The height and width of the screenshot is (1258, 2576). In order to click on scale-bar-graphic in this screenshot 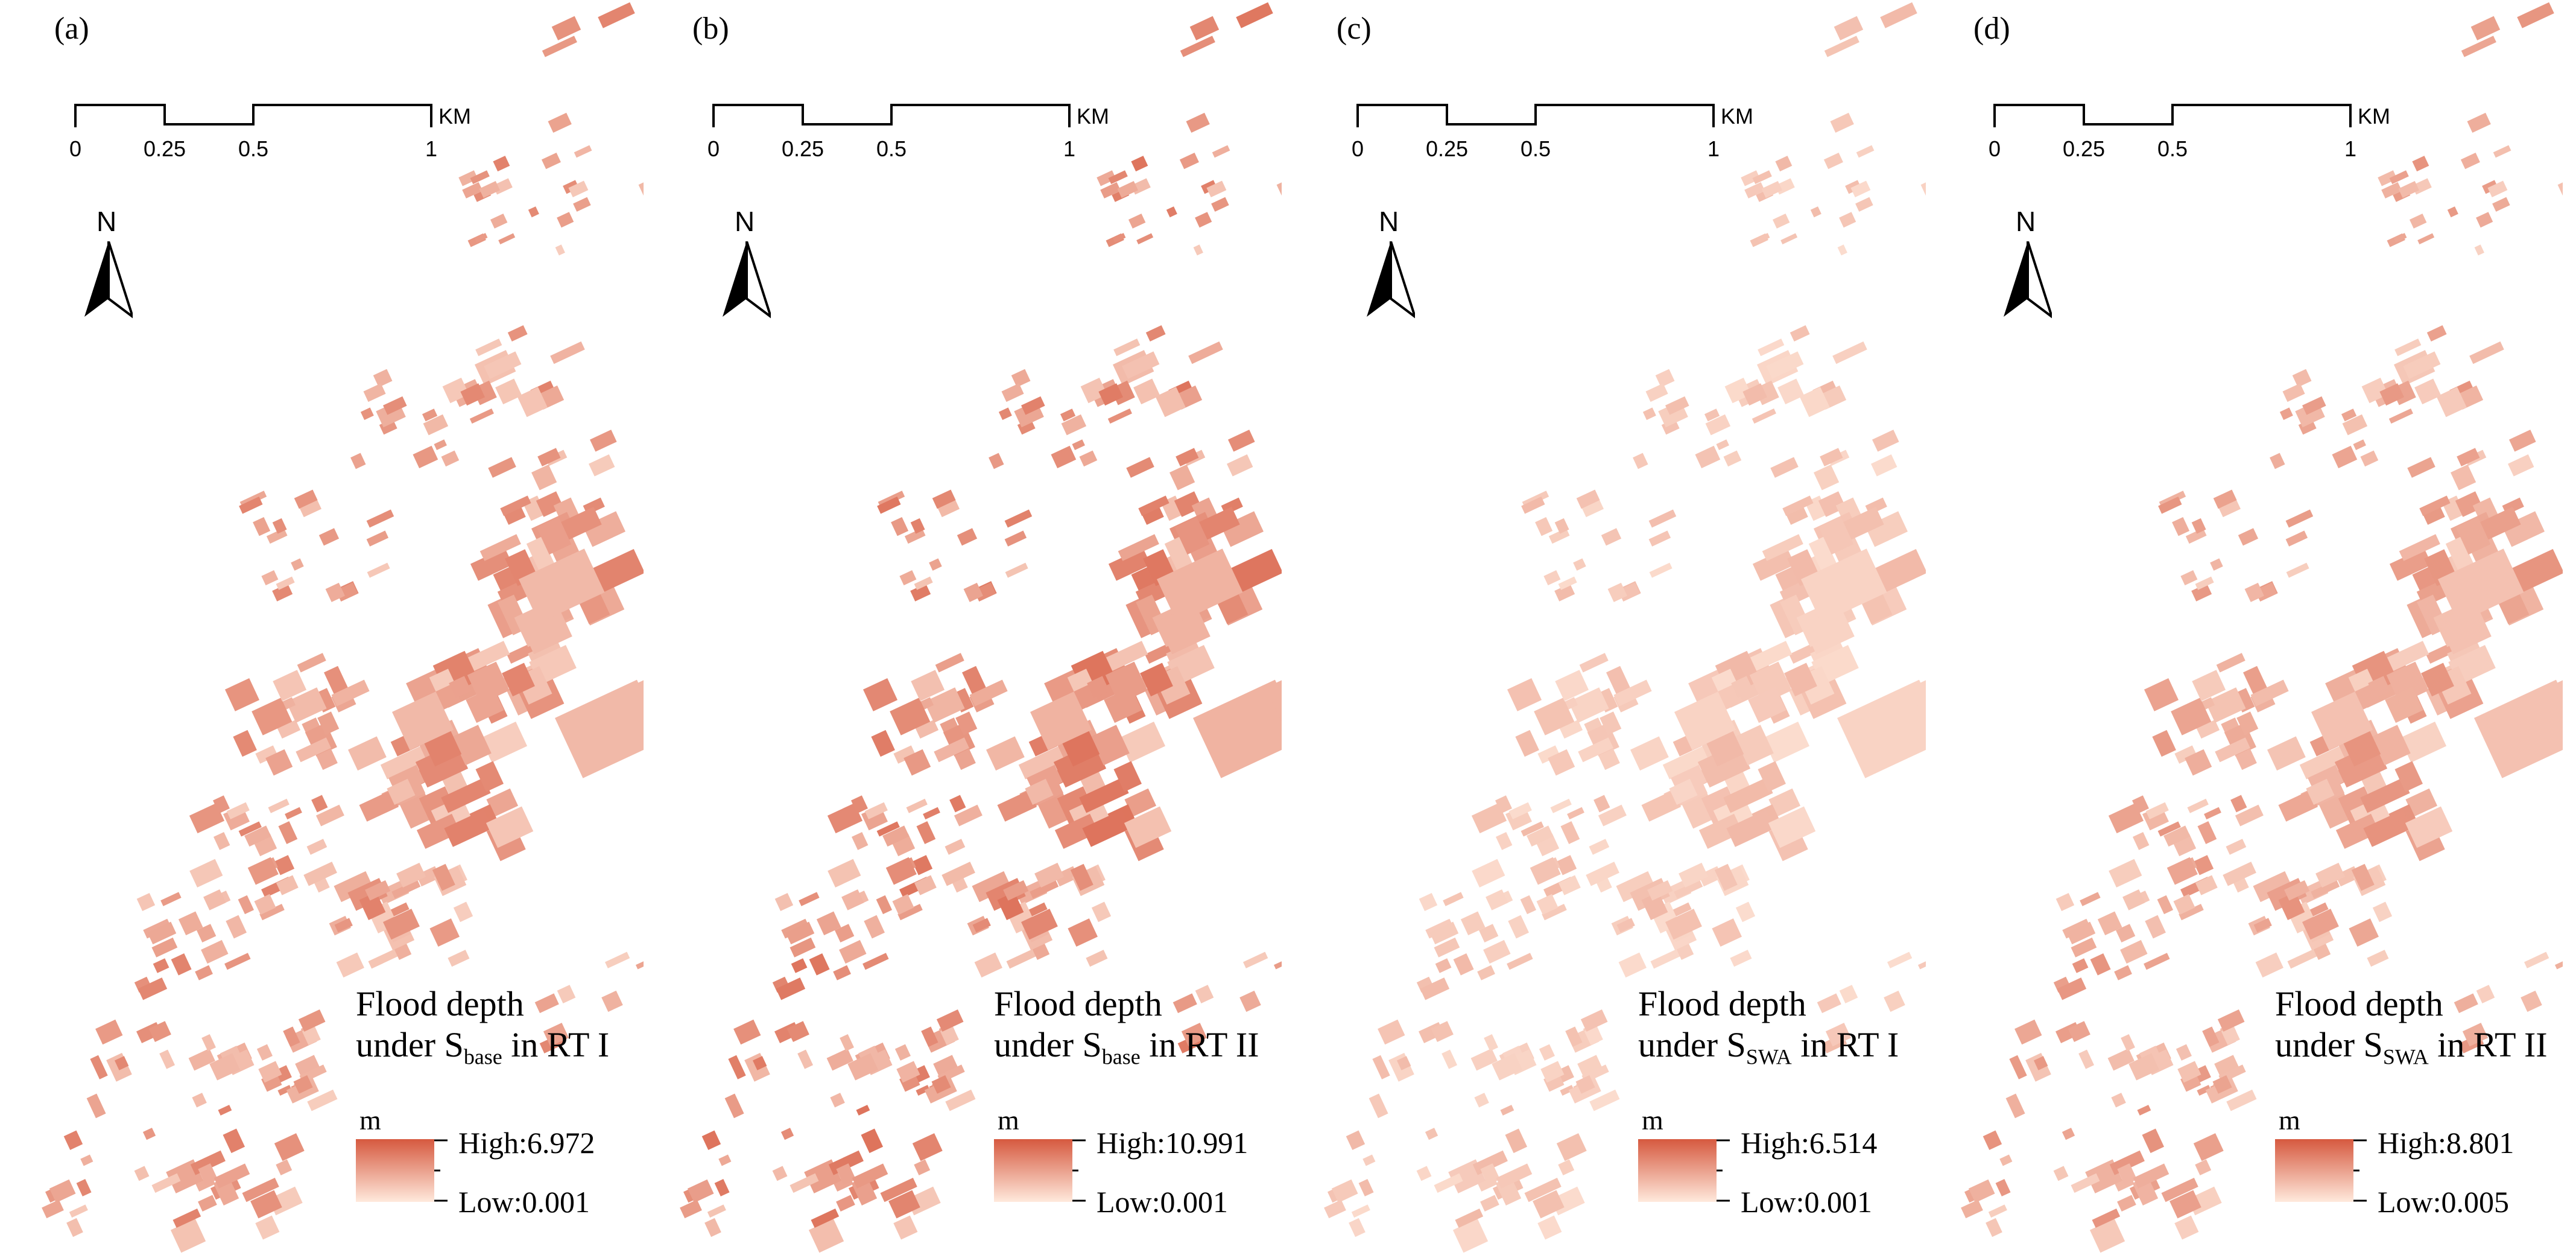, I will do `click(253, 116)`.